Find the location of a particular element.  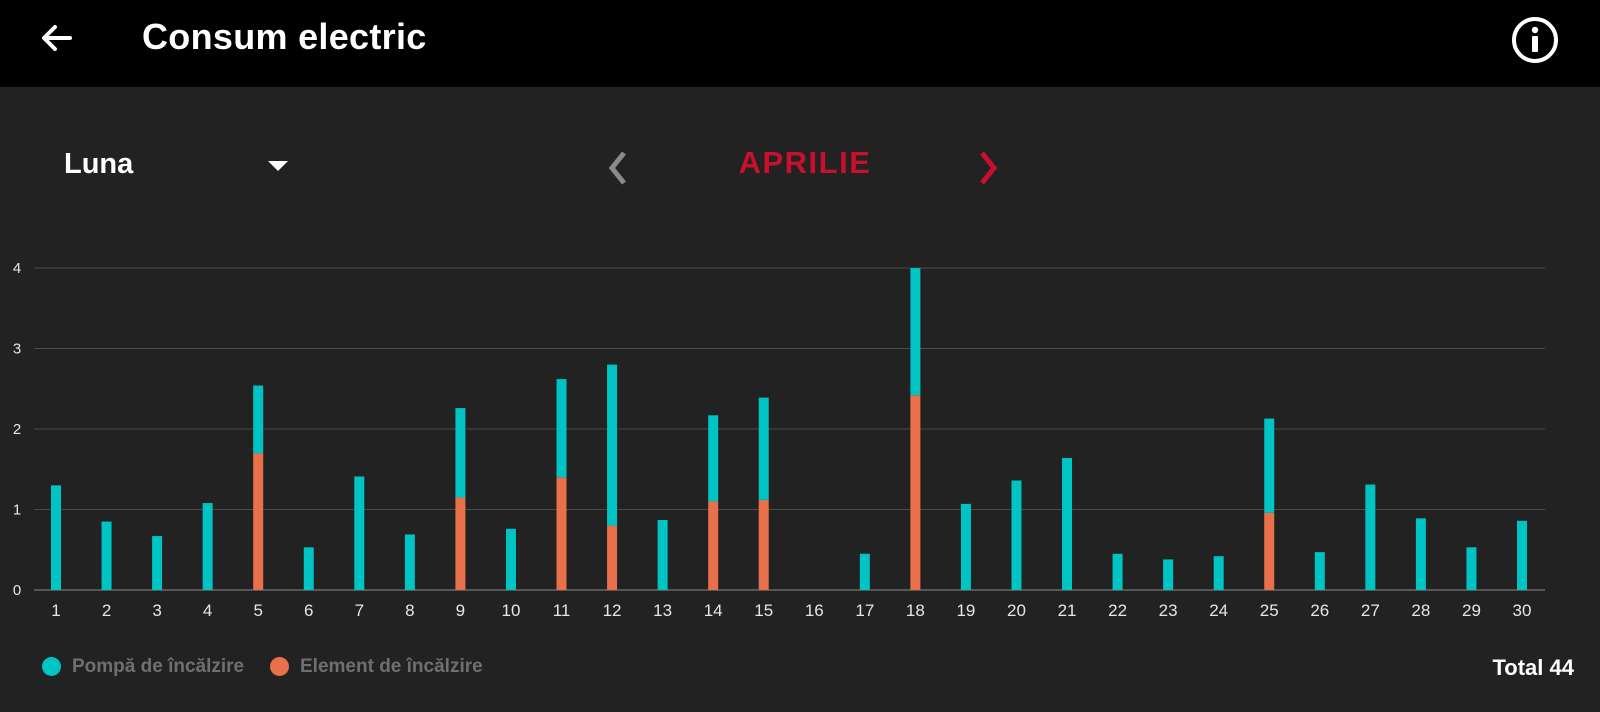

chevron-right-icon is located at coordinates (989, 168).